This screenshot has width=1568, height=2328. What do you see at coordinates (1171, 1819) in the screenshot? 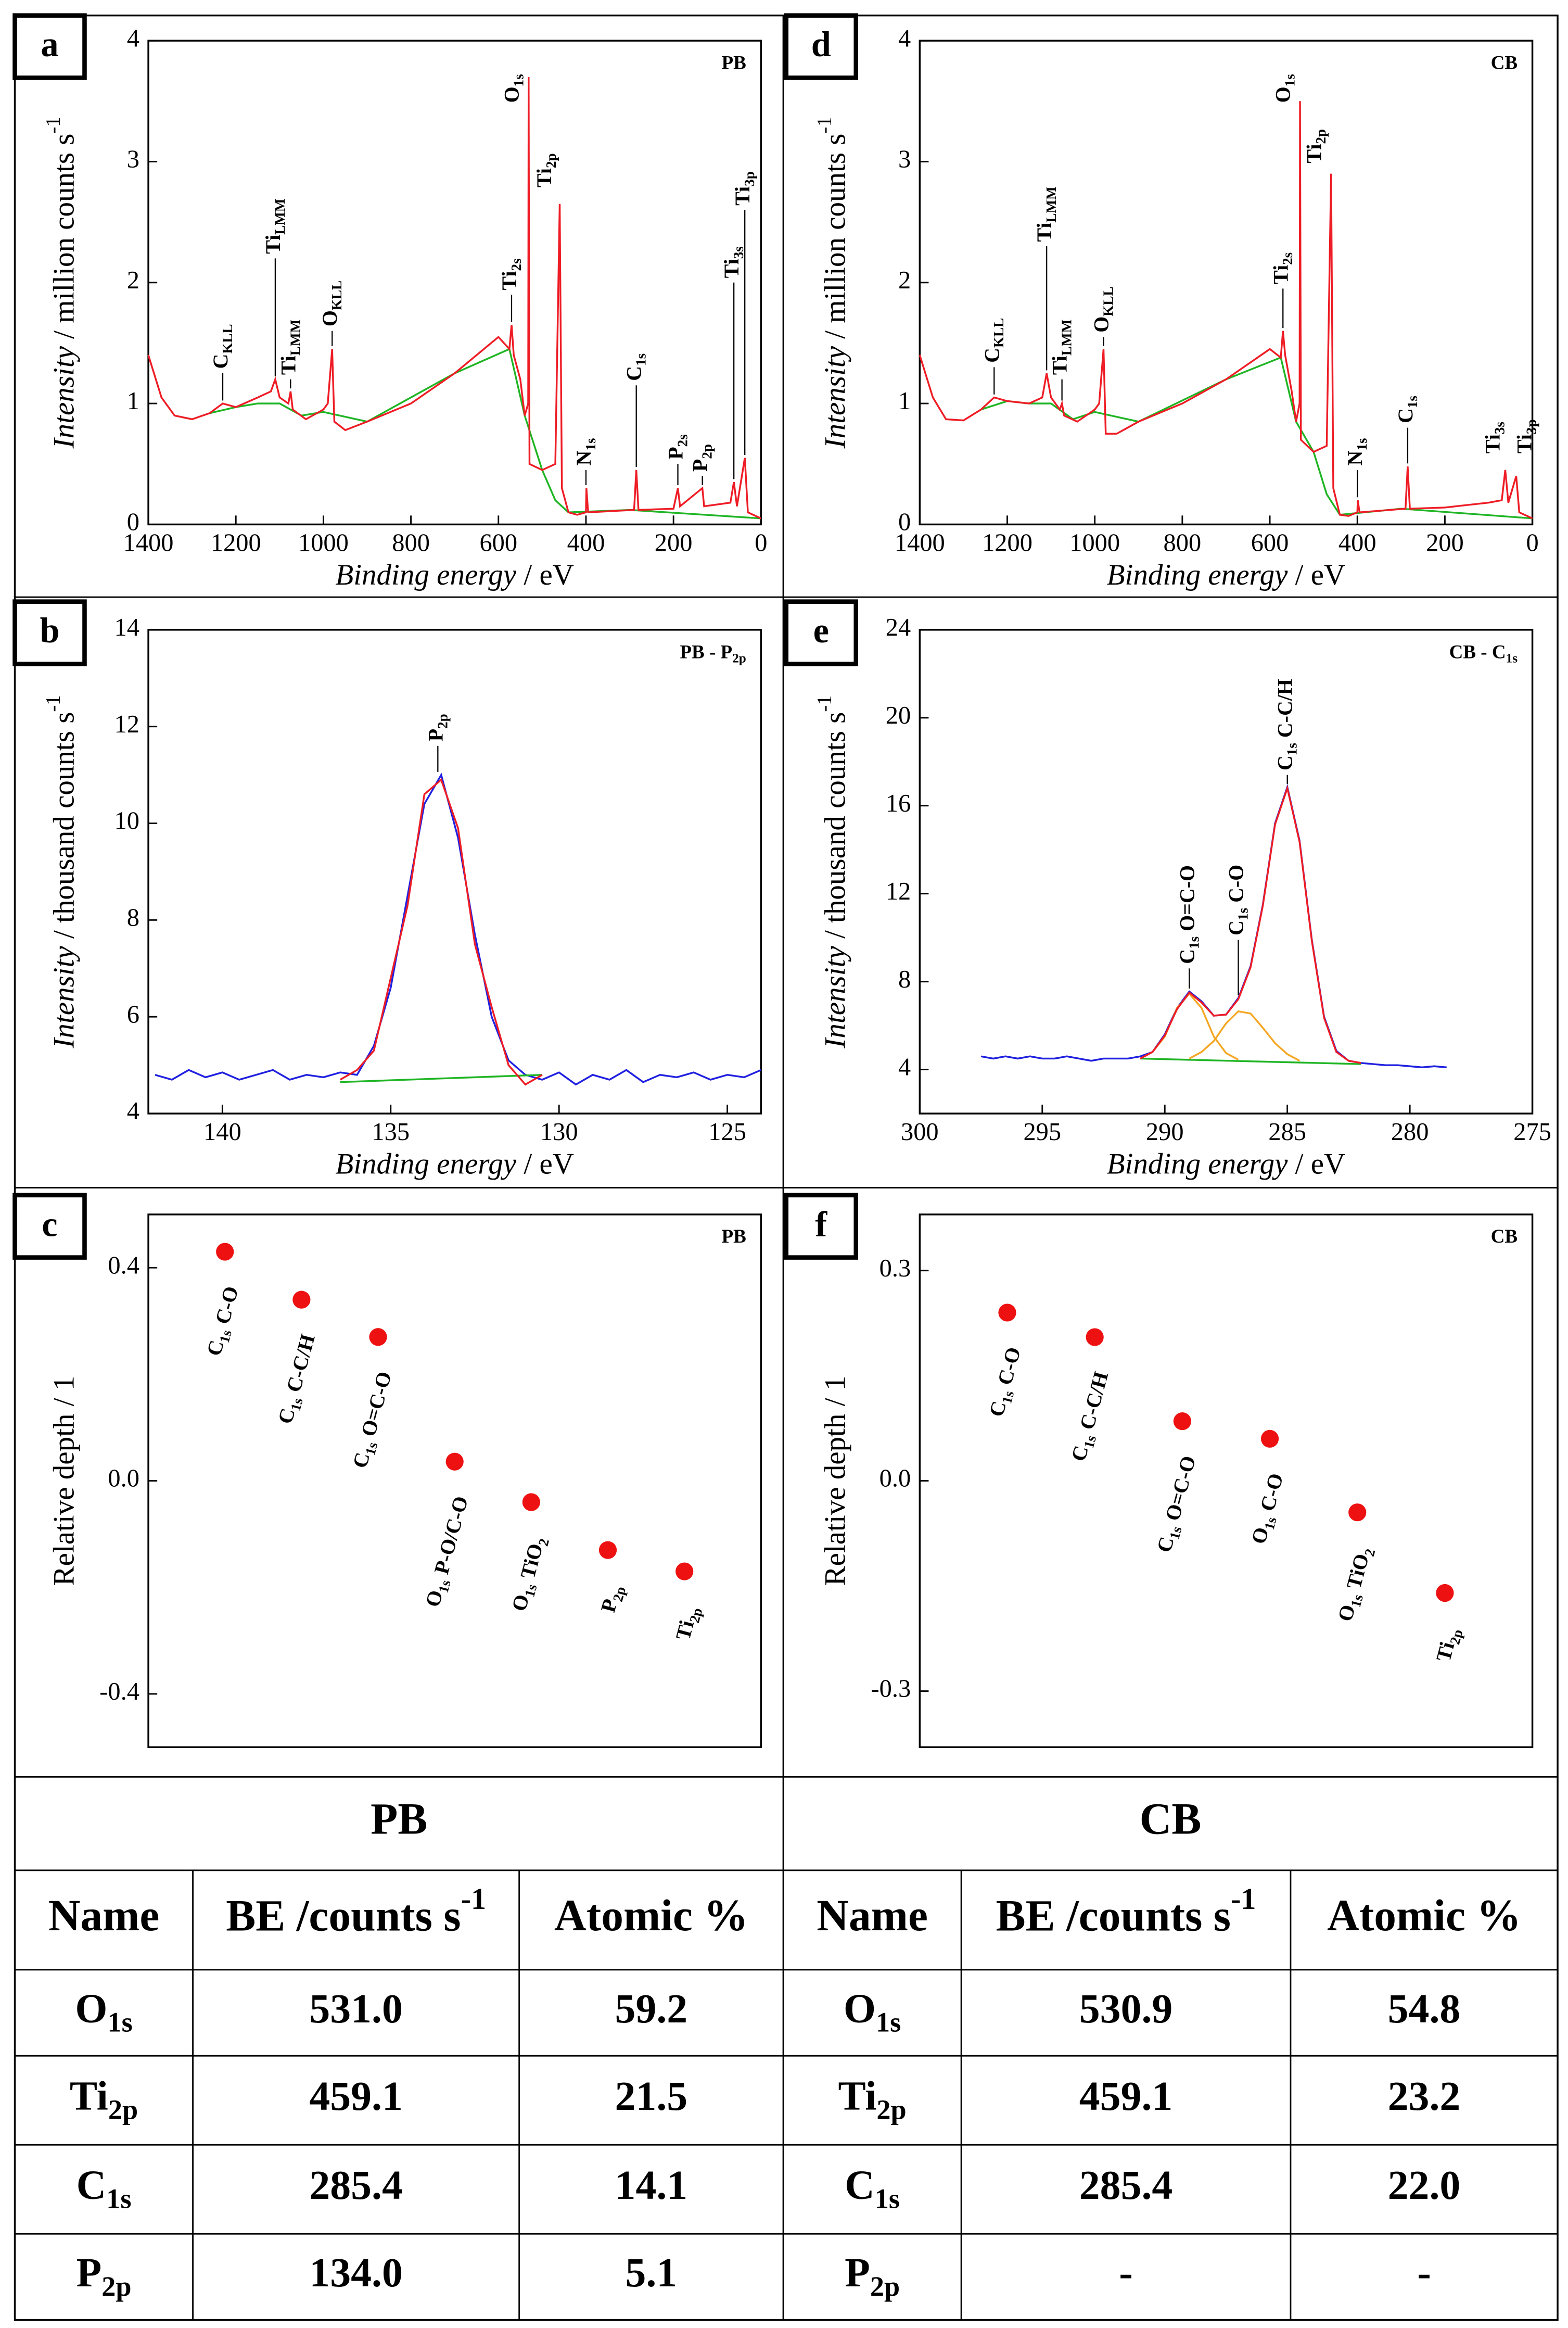
I see `table-title: CB` at bounding box center [1171, 1819].